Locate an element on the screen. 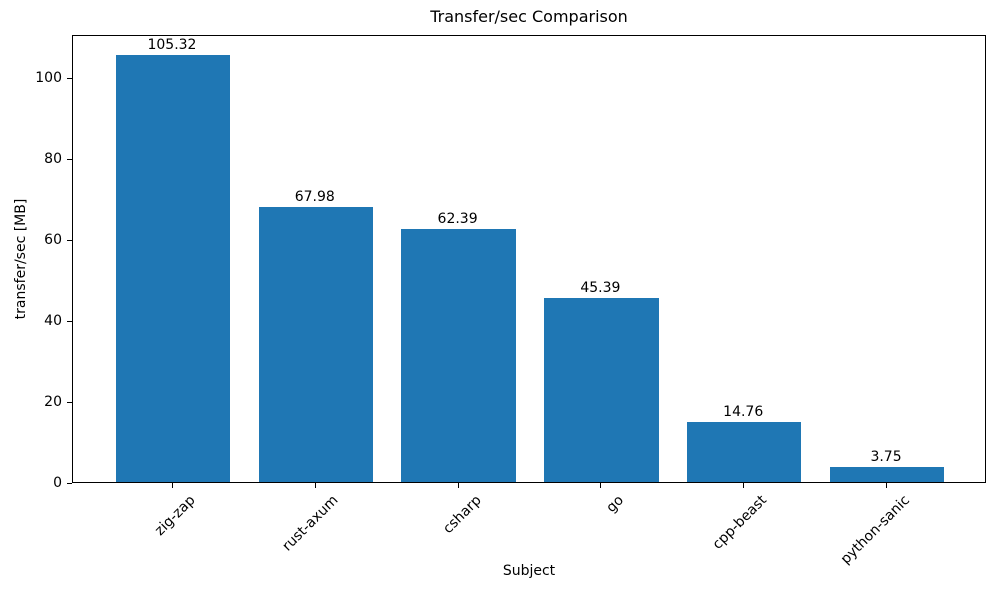 The image size is (1000, 600). bar-value-label-csharp: 62.39 is located at coordinates (457, 219).